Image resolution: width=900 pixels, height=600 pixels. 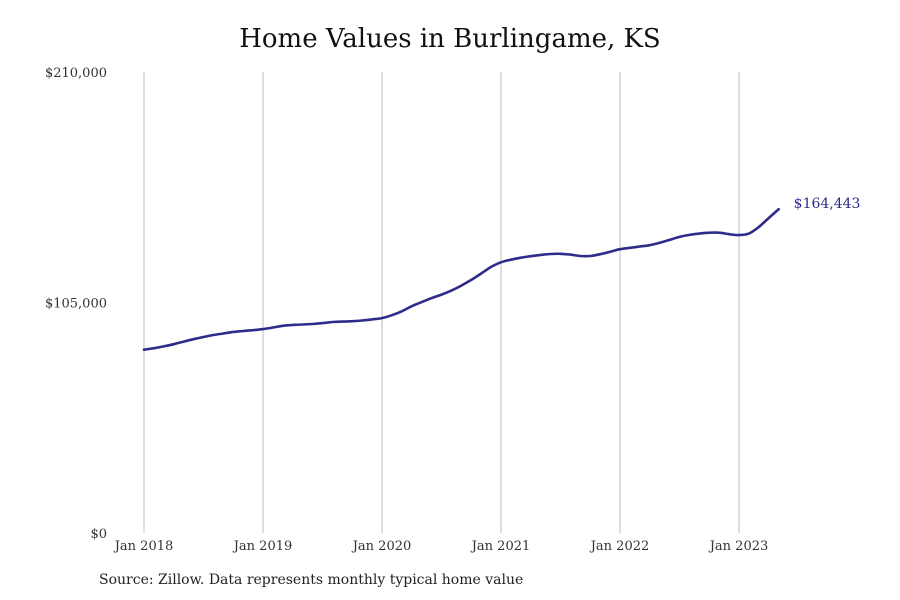 I want to click on y-tick-label: $105,000, so click(x=76, y=304).